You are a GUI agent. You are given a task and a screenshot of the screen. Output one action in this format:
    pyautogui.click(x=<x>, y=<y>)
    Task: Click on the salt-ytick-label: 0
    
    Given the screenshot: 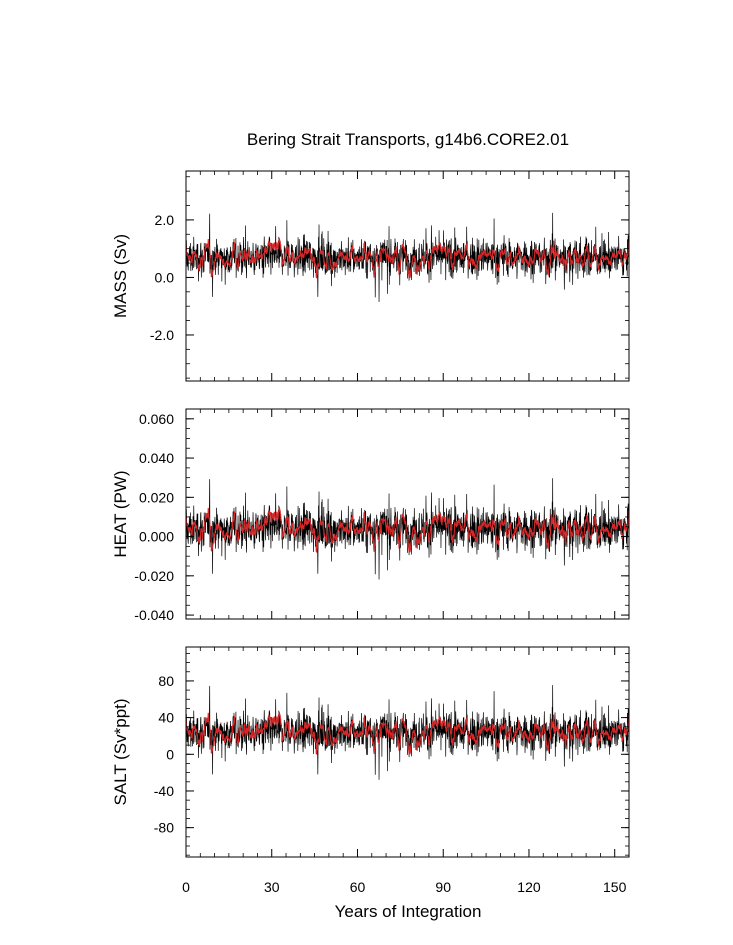 What is the action you would take?
    pyautogui.click(x=170, y=754)
    